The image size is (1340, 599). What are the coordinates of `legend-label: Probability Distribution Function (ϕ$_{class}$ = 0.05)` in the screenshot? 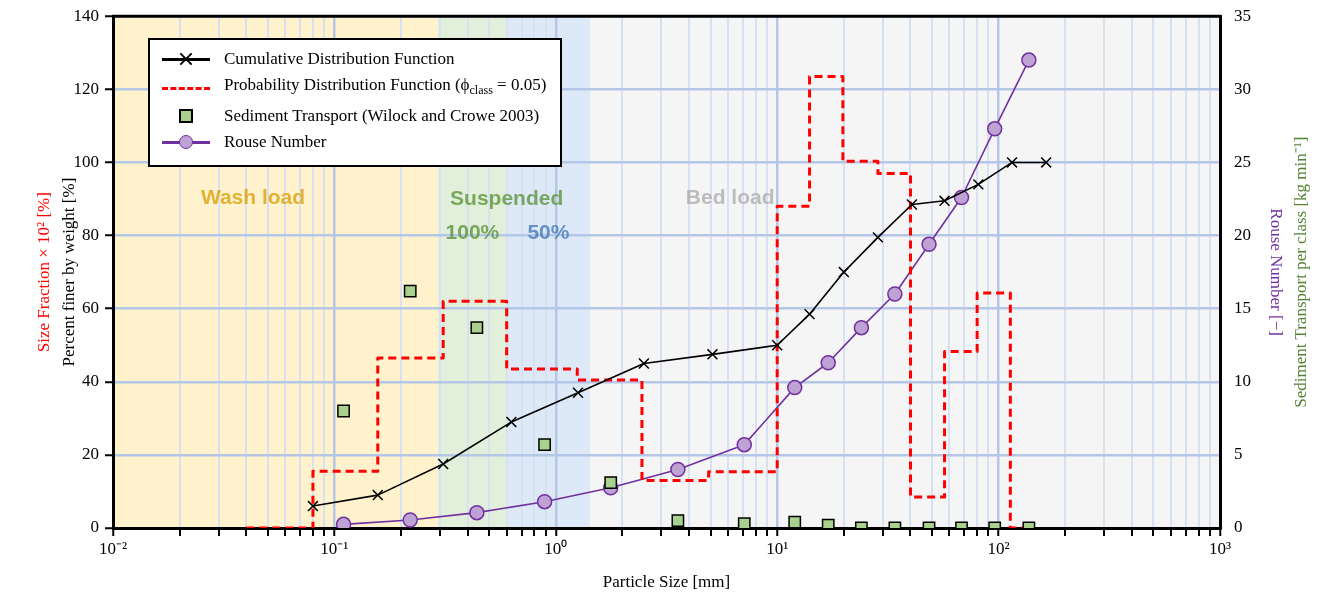 It's located at (385, 87).